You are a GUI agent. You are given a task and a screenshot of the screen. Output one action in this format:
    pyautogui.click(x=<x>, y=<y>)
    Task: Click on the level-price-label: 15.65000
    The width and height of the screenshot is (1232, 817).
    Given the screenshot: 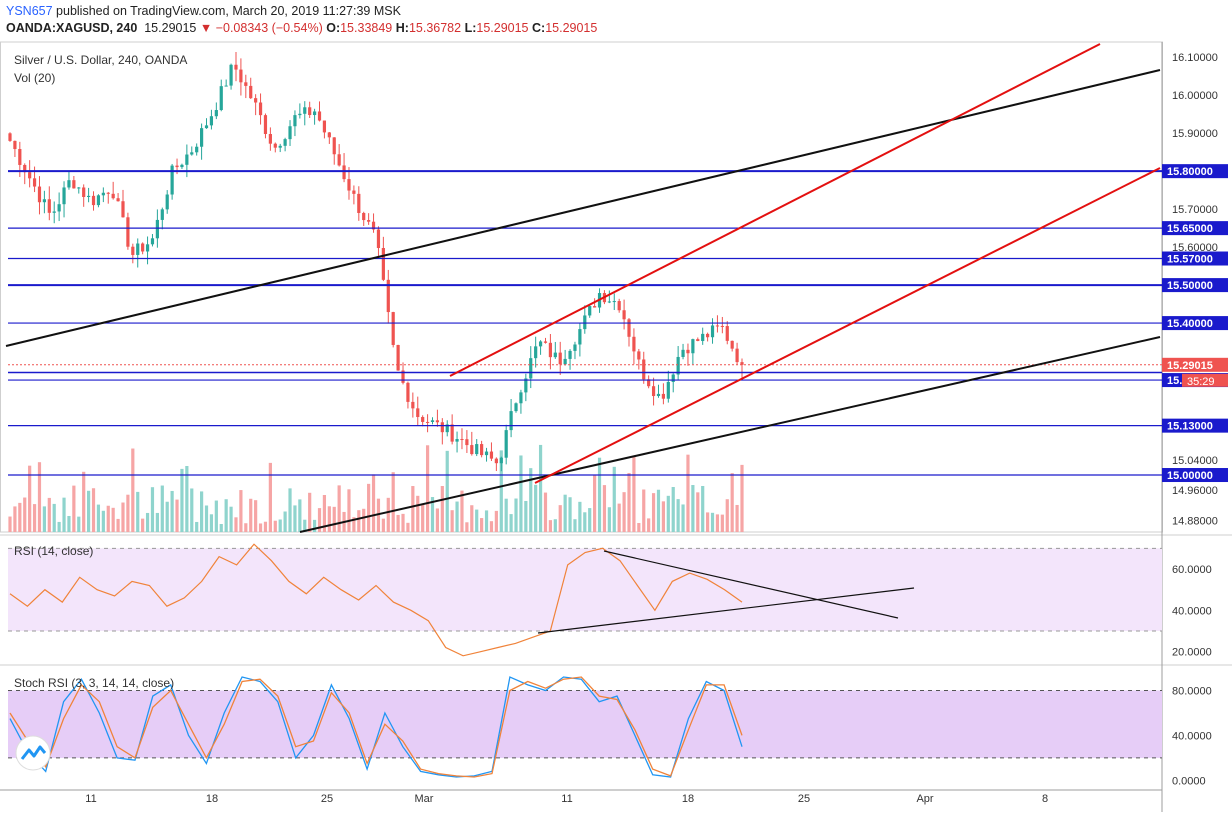 What is the action you would take?
    pyautogui.click(x=1190, y=229)
    